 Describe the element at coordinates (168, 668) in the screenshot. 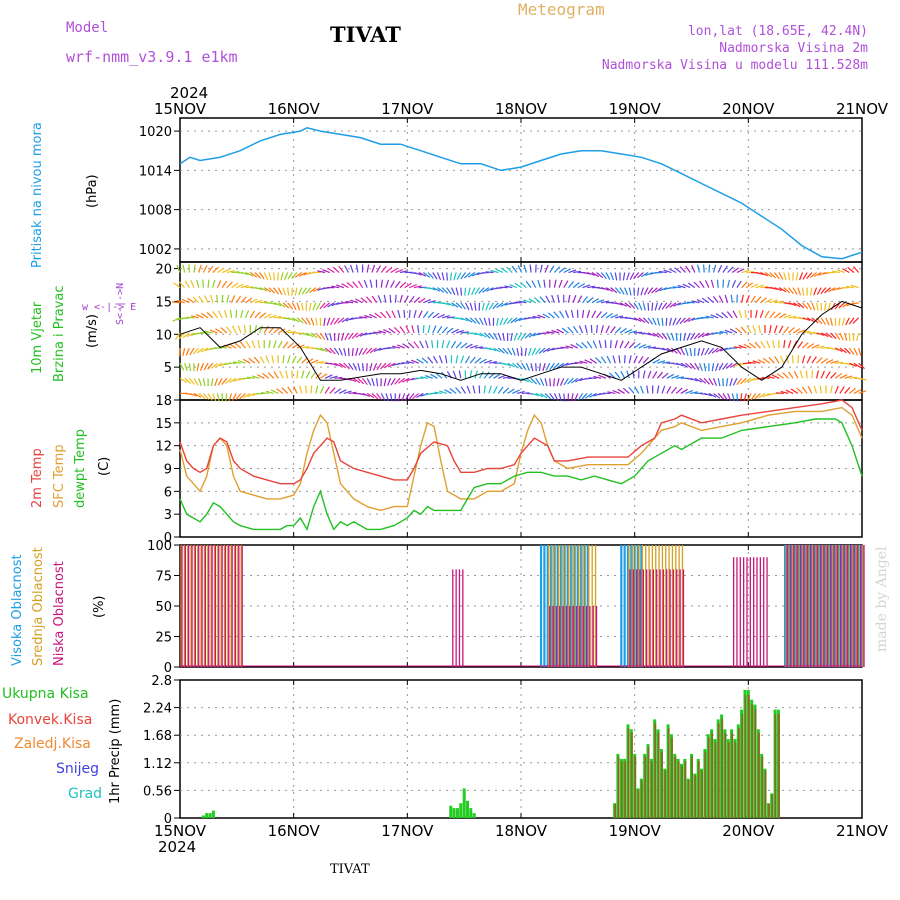

I see `cloud-ytick-label: 0` at that location.